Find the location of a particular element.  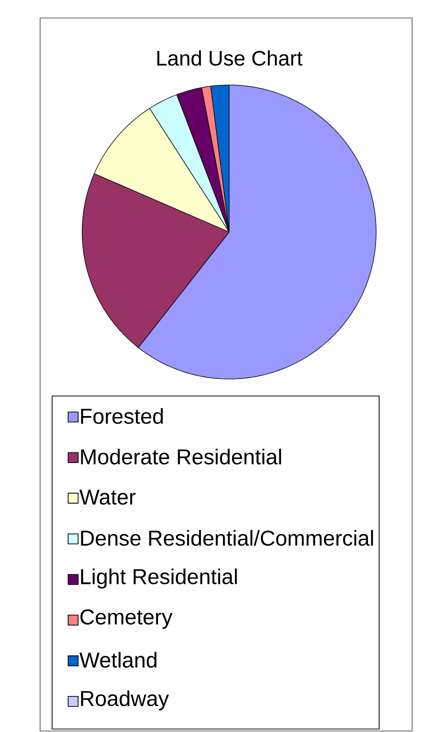

legend-label: Water is located at coordinates (107, 497).